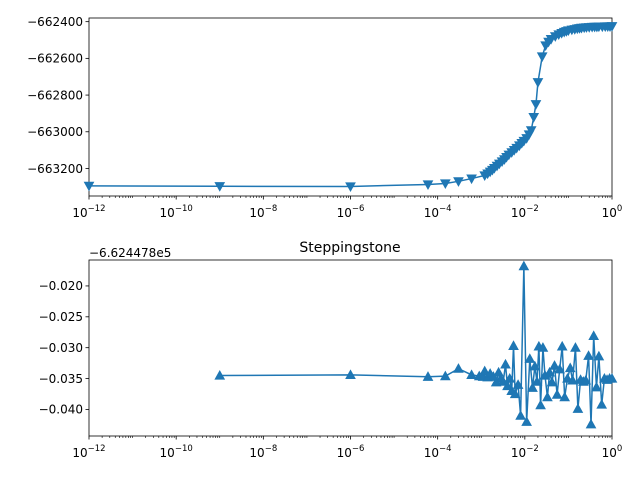  I want to click on bottom-chart-title: Steppingstone, so click(349, 248).